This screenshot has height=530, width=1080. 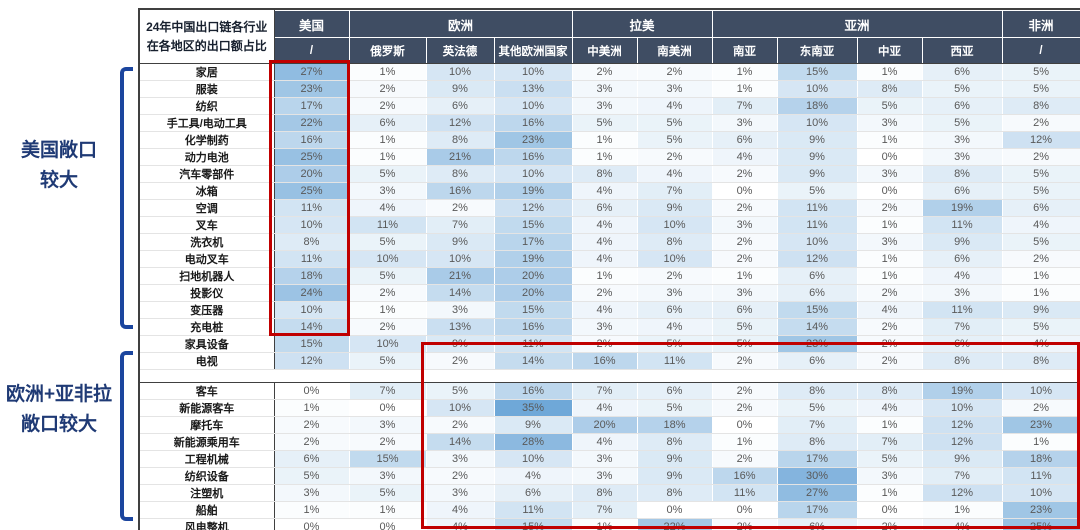 What do you see at coordinates (460, 293) in the screenshot?
I see `heat-cell: 14%` at bounding box center [460, 293].